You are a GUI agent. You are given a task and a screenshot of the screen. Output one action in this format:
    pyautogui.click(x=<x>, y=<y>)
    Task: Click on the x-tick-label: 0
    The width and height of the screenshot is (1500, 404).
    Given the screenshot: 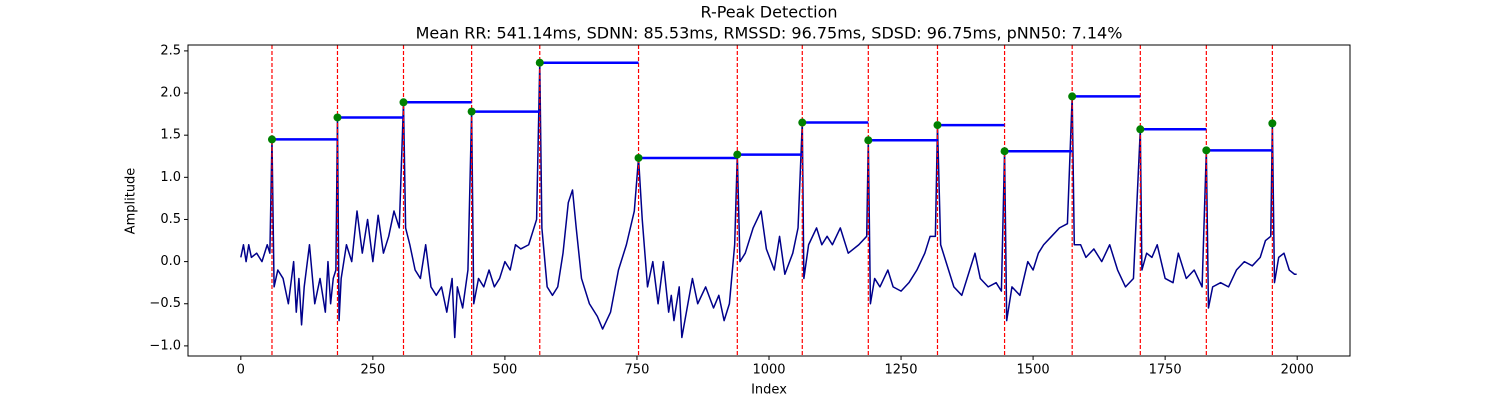 What is the action you would take?
    pyautogui.click(x=241, y=370)
    